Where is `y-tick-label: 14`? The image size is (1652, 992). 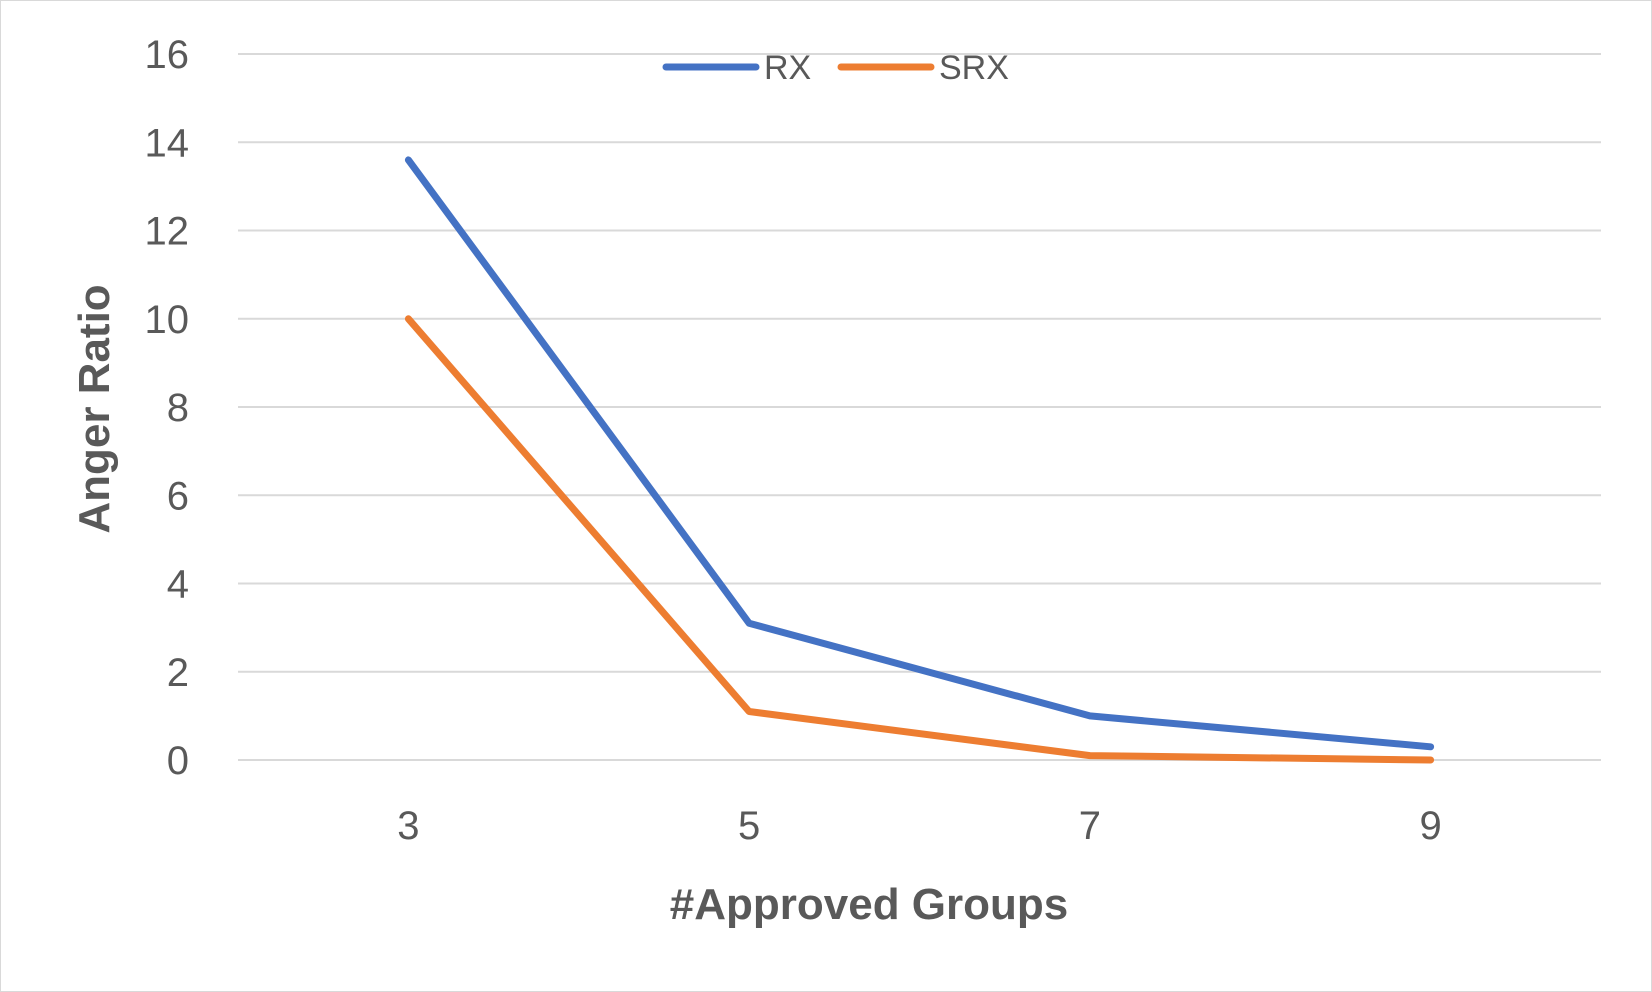
y-tick-label: 14 is located at coordinates (167, 143).